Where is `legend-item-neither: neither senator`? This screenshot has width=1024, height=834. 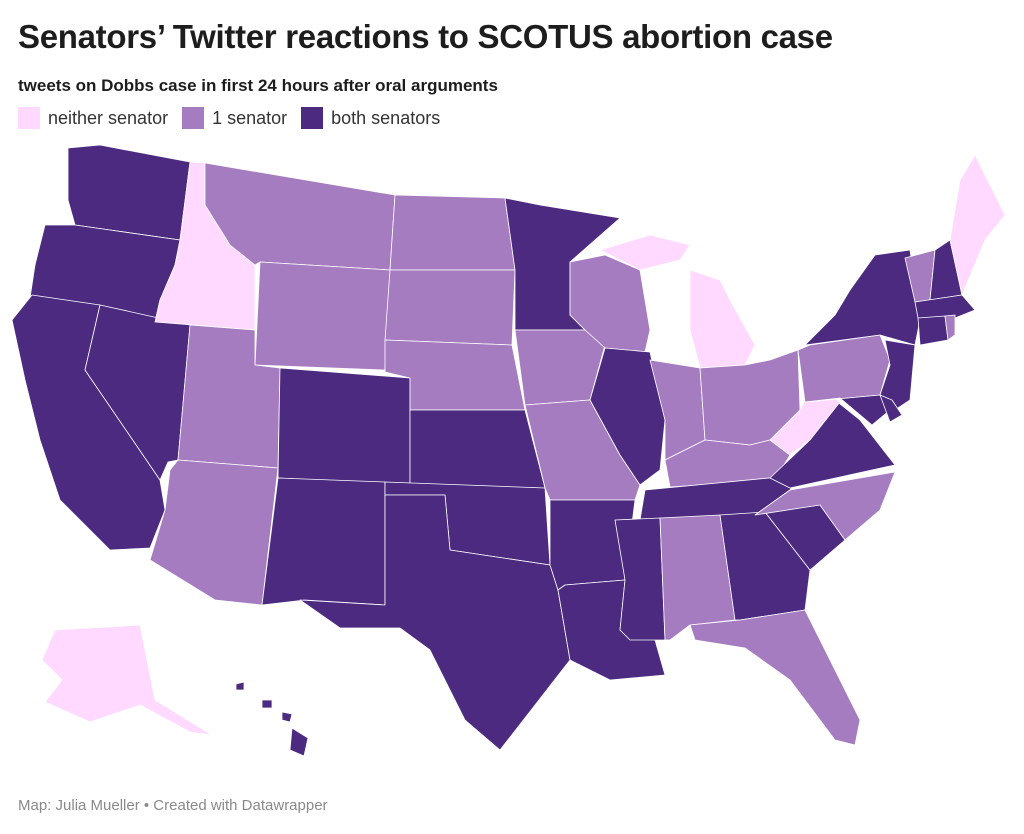
legend-item-neither: neither senator is located at coordinates (93, 118).